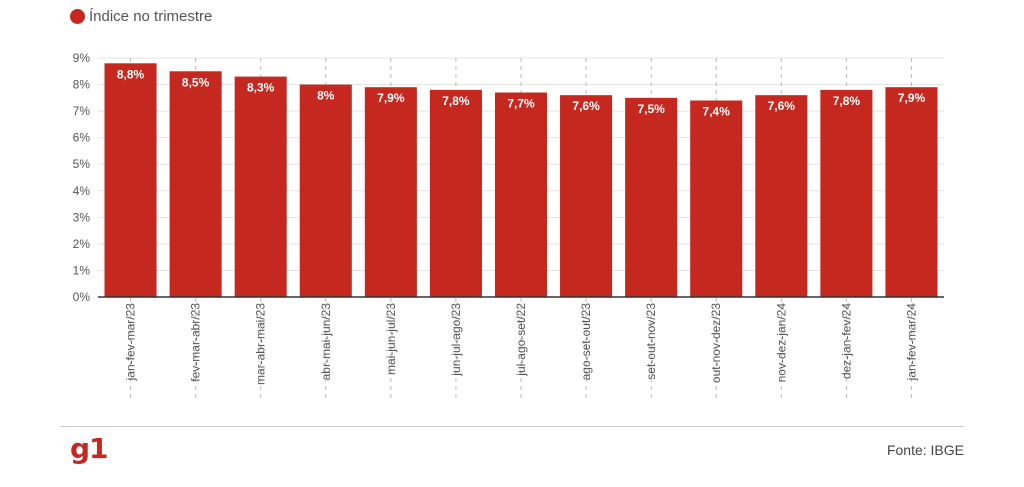  What do you see at coordinates (391, 339) in the screenshot?
I see `x-tick-label: mai-jun-jul/23` at bounding box center [391, 339].